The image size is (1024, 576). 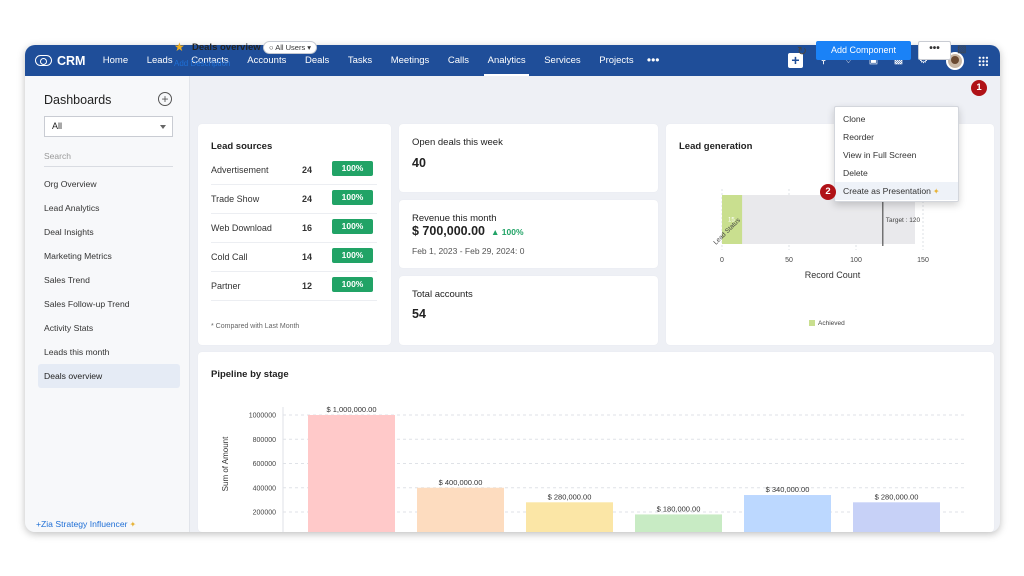 I want to click on gear-icon: ⚙, so click(x=923, y=60).